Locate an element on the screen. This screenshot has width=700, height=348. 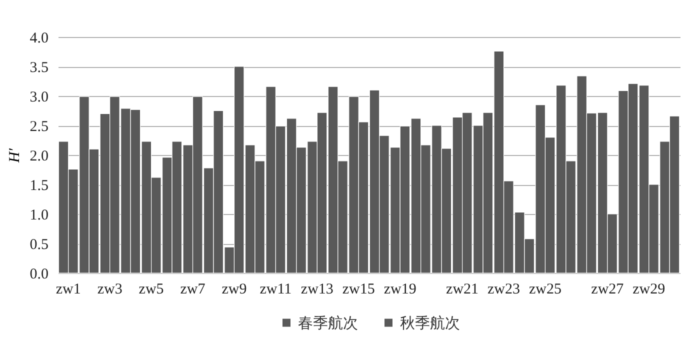
x-tick-label: zw11 is located at coordinates (276, 290).